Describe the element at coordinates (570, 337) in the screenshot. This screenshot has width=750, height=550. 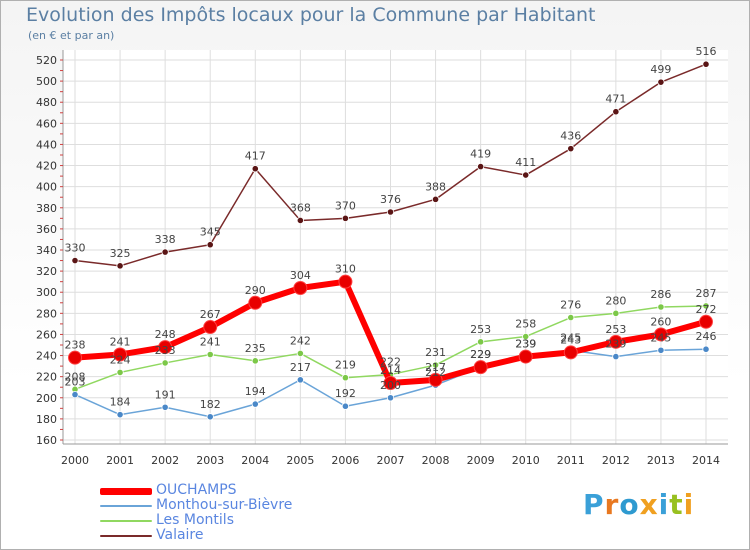
I see `data-label: 245` at that location.